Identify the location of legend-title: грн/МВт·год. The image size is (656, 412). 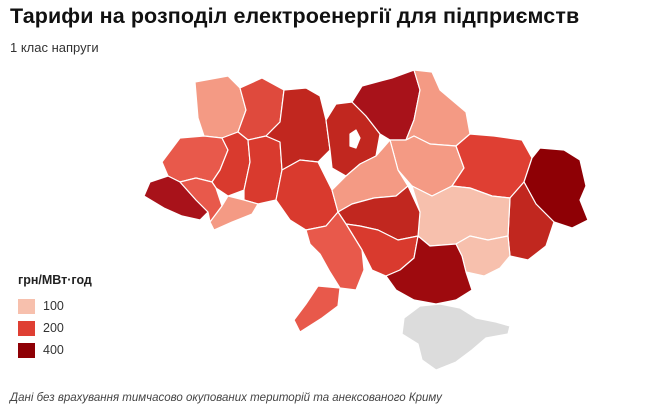
(55, 280).